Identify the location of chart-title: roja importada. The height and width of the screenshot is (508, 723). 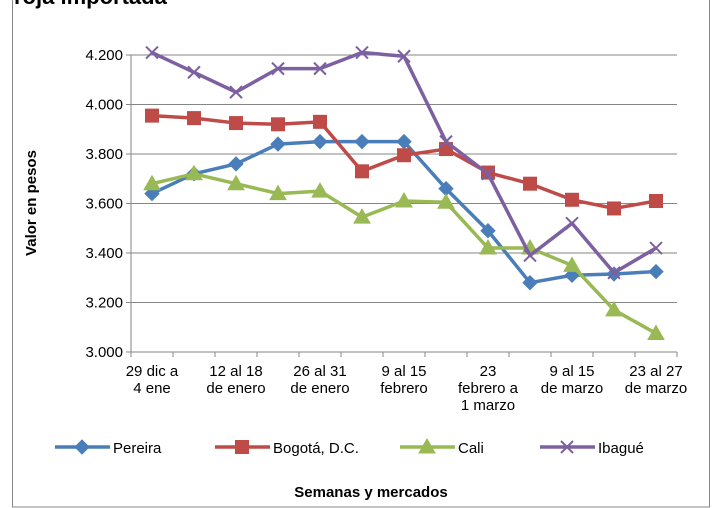
(91, 4).